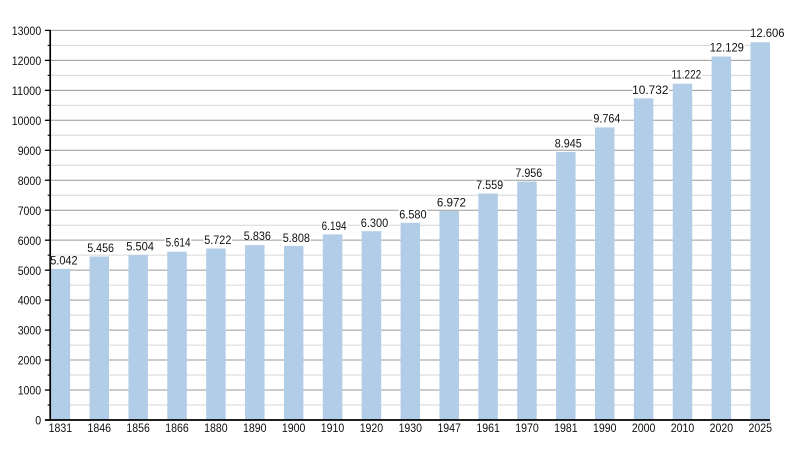 The height and width of the screenshot is (450, 800). What do you see at coordinates (27, 31) in the screenshot?
I see `svg-text: 13000` at bounding box center [27, 31].